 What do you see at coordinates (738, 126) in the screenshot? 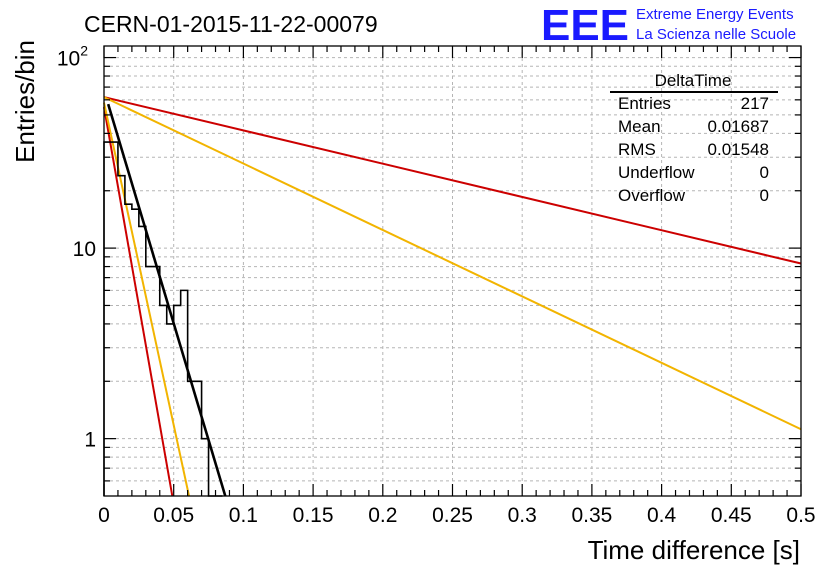
I see `stats-value-mean: 0.01687` at bounding box center [738, 126].